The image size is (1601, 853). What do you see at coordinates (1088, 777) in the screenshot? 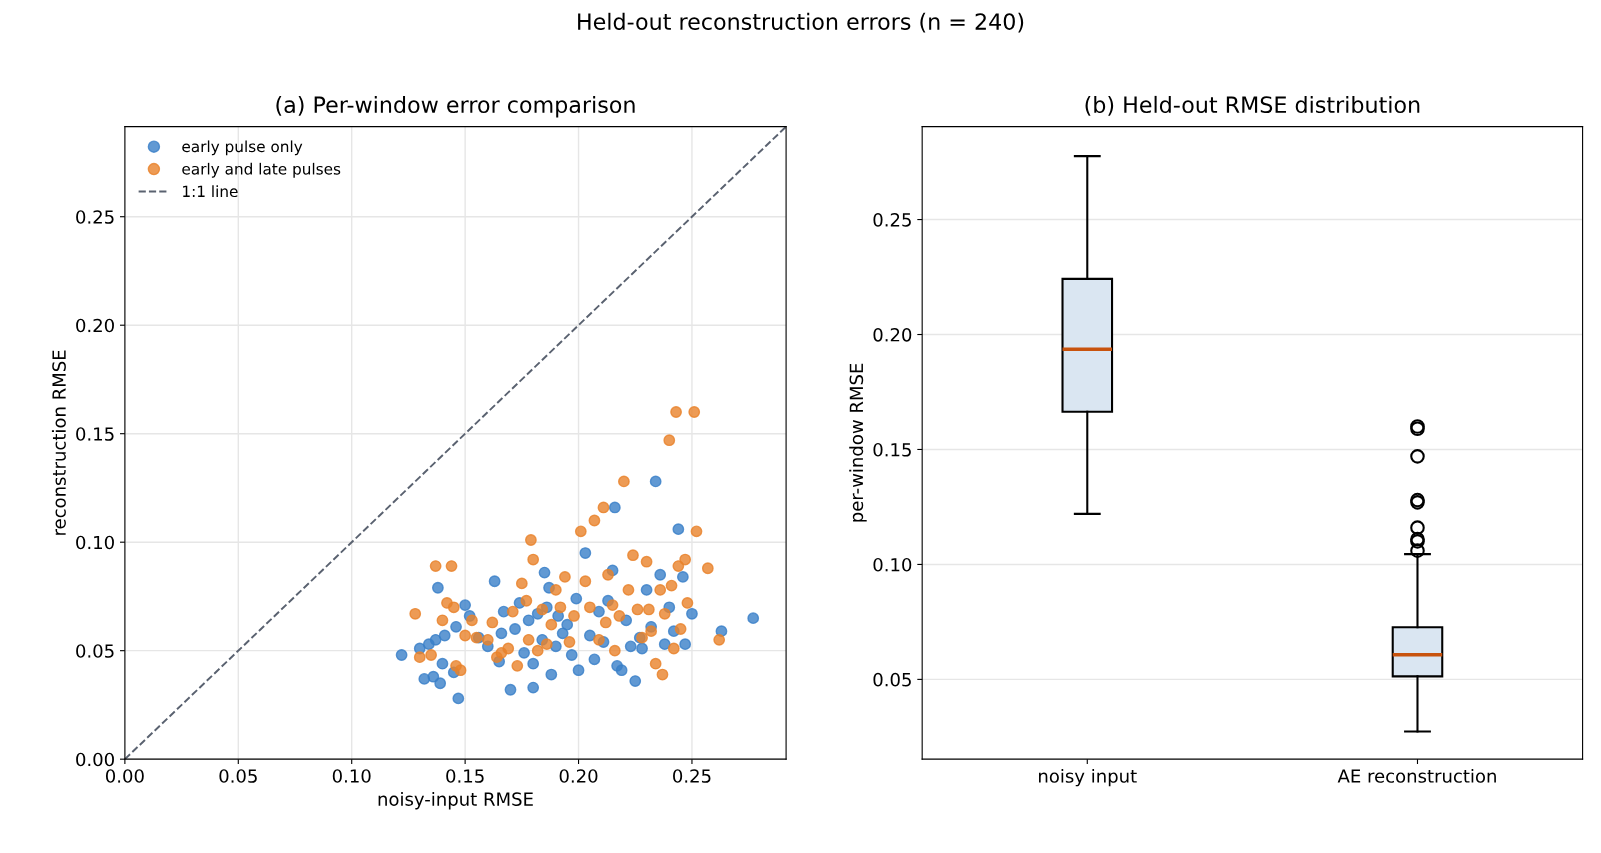
I see `x-tick-label: noisy input` at bounding box center [1088, 777].